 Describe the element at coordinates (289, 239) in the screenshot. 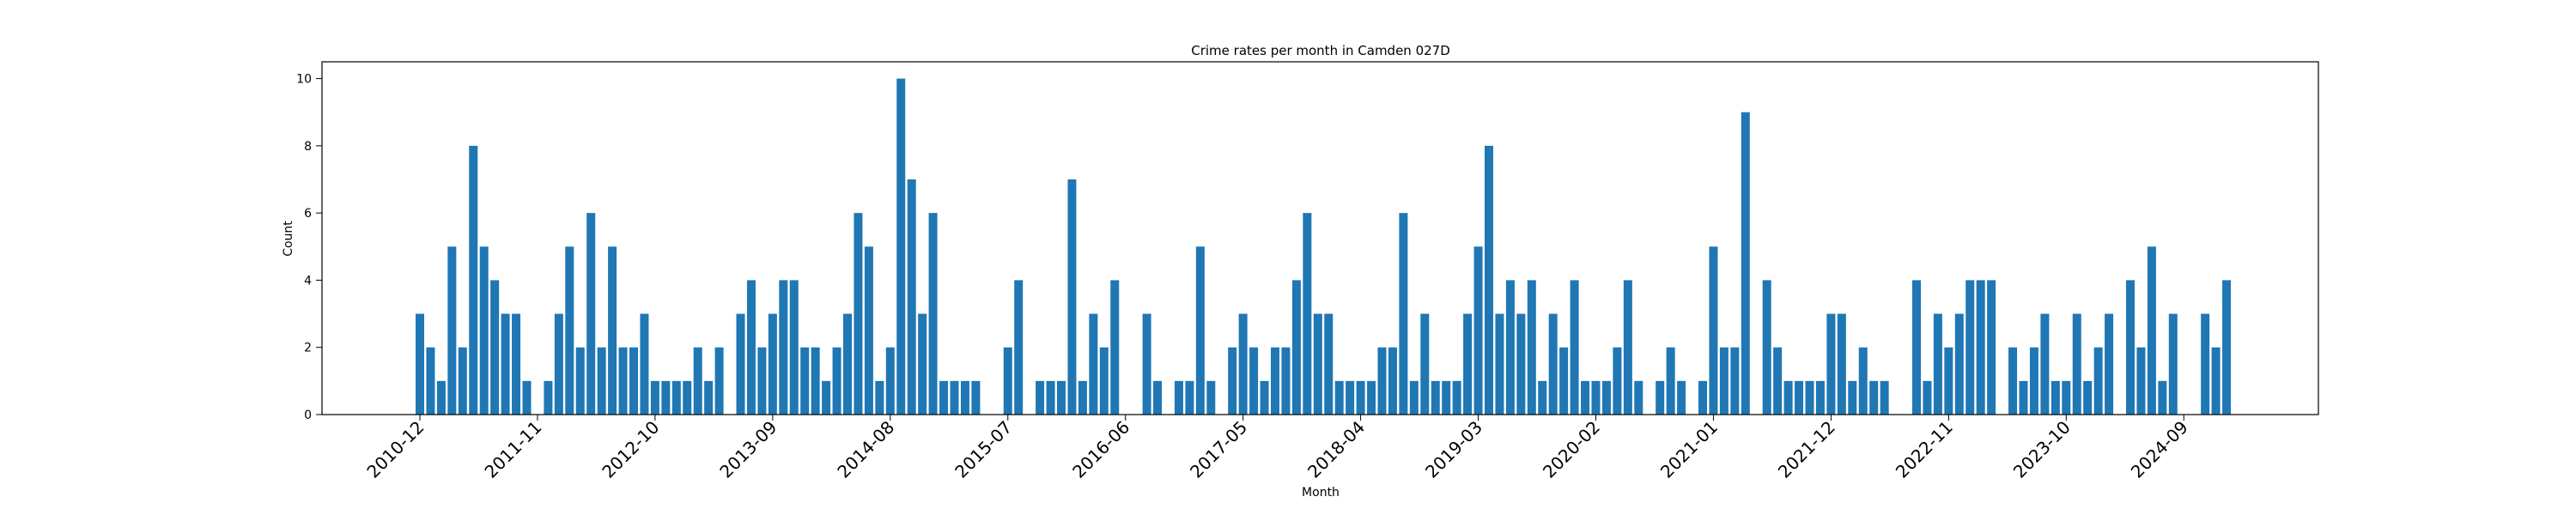

I see `y-axis-label: Count` at that location.